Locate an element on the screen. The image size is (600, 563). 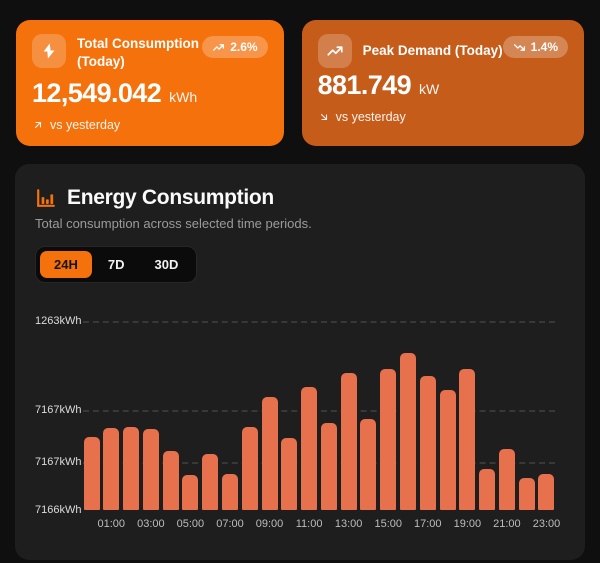
card-header: Peak Demand (Today) 1.4% is located at coordinates (442, 51).